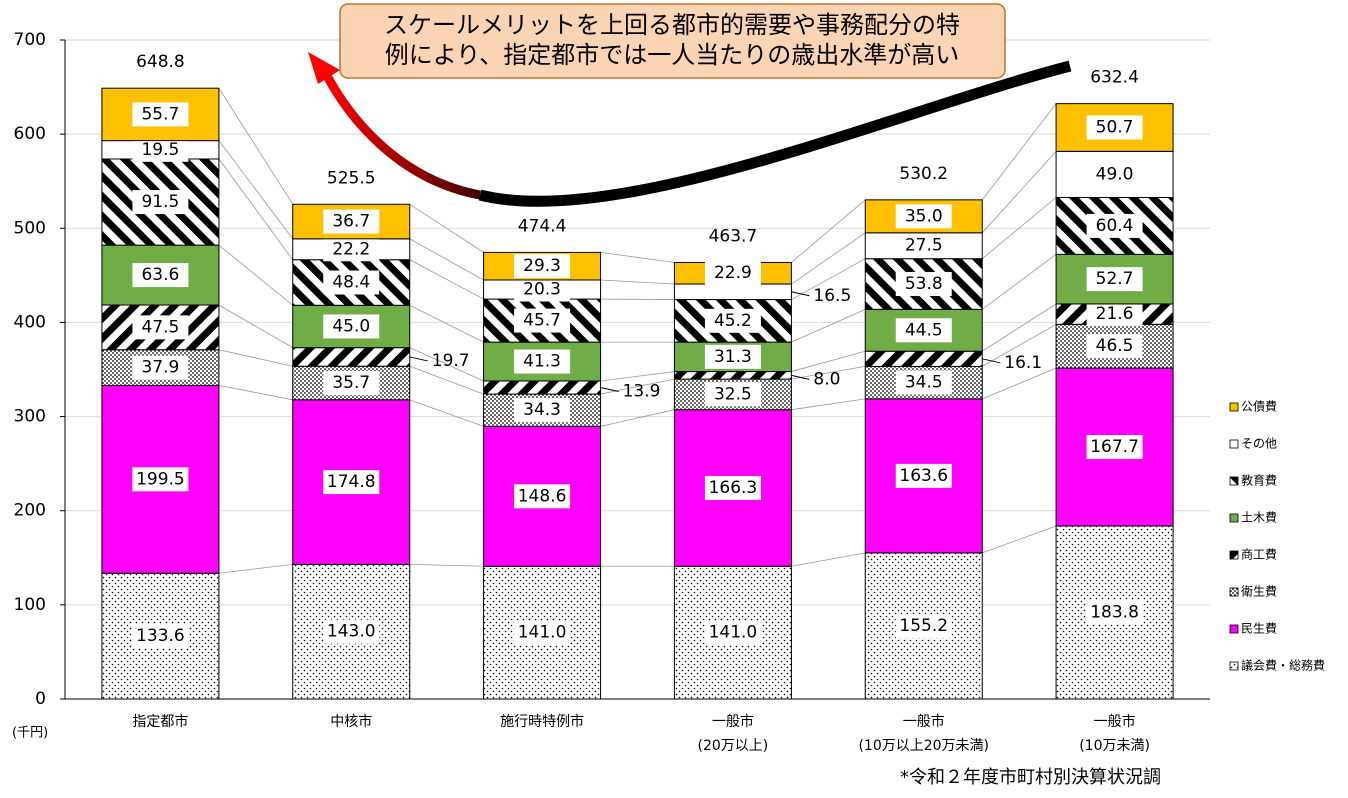  What do you see at coordinates (401, 134) in the screenshot?
I see `arrow-red` at bounding box center [401, 134].